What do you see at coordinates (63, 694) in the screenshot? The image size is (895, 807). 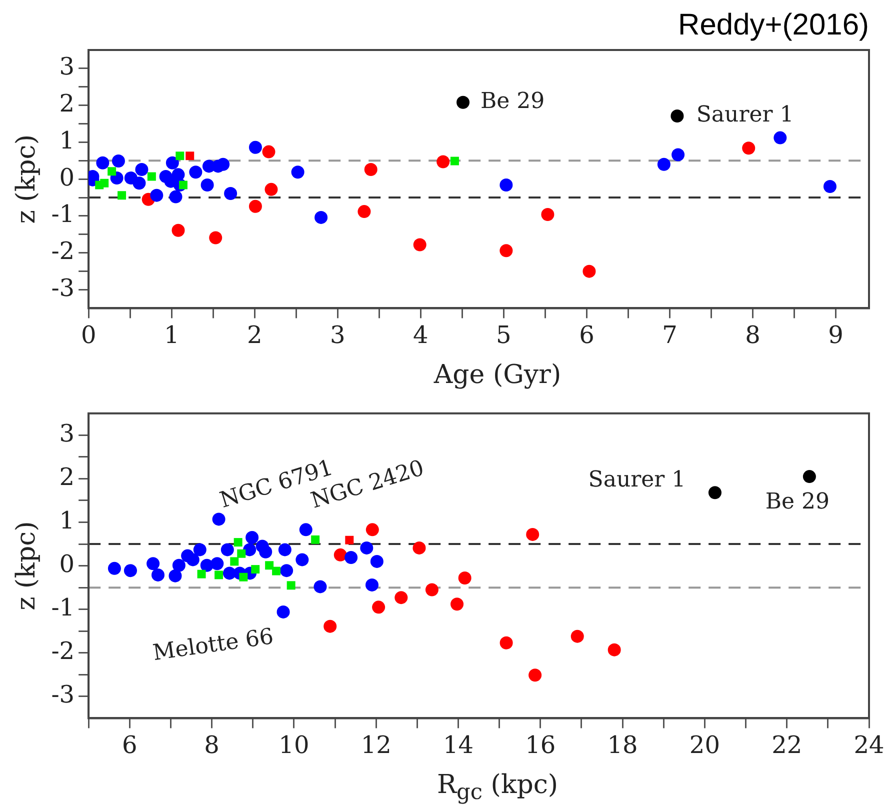 I see `y-tick-label: -3` at bounding box center [63, 694].